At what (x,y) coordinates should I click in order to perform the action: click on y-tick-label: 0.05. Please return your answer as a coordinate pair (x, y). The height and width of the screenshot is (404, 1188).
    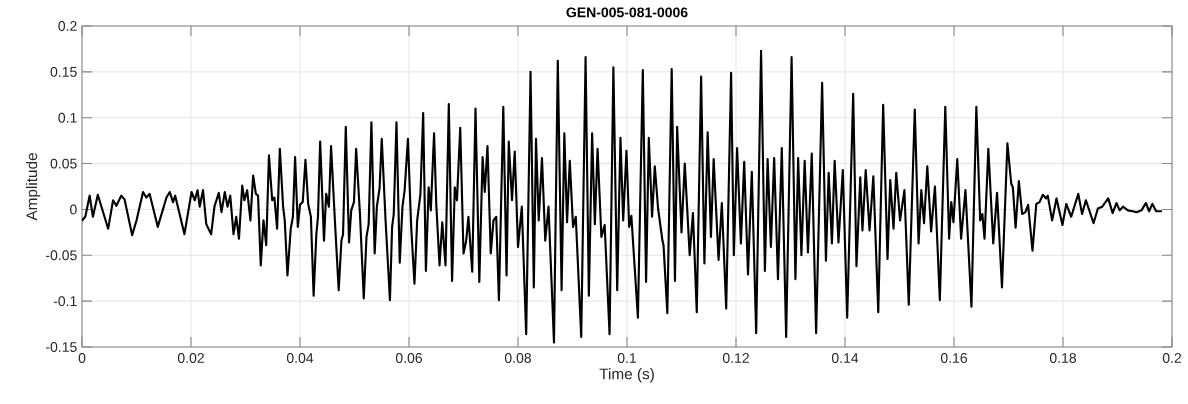
    Looking at the image, I should click on (63, 163).